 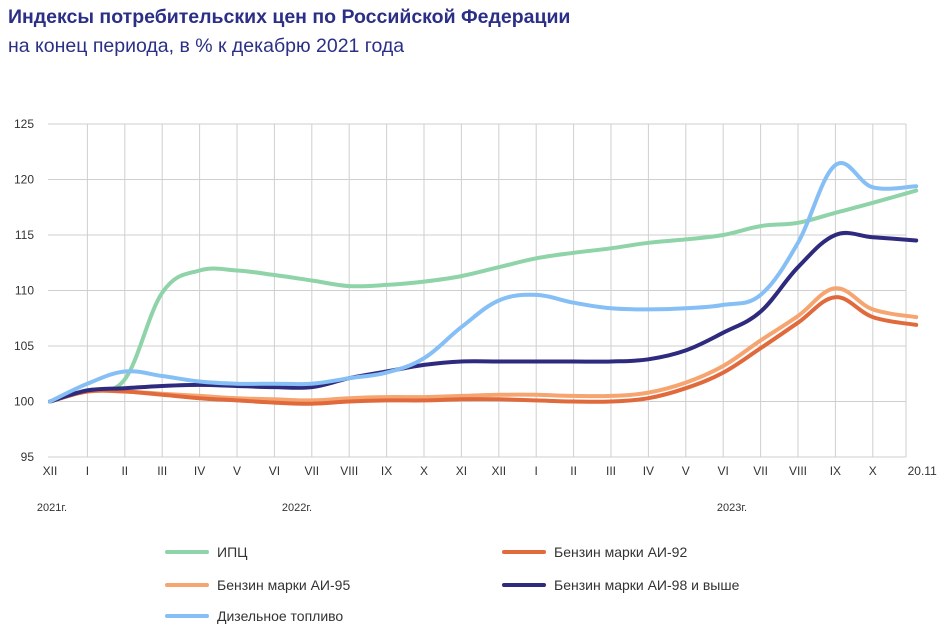 I want to click on legend-item-ai92: Бензин марки АИ-92, so click(x=594, y=552).